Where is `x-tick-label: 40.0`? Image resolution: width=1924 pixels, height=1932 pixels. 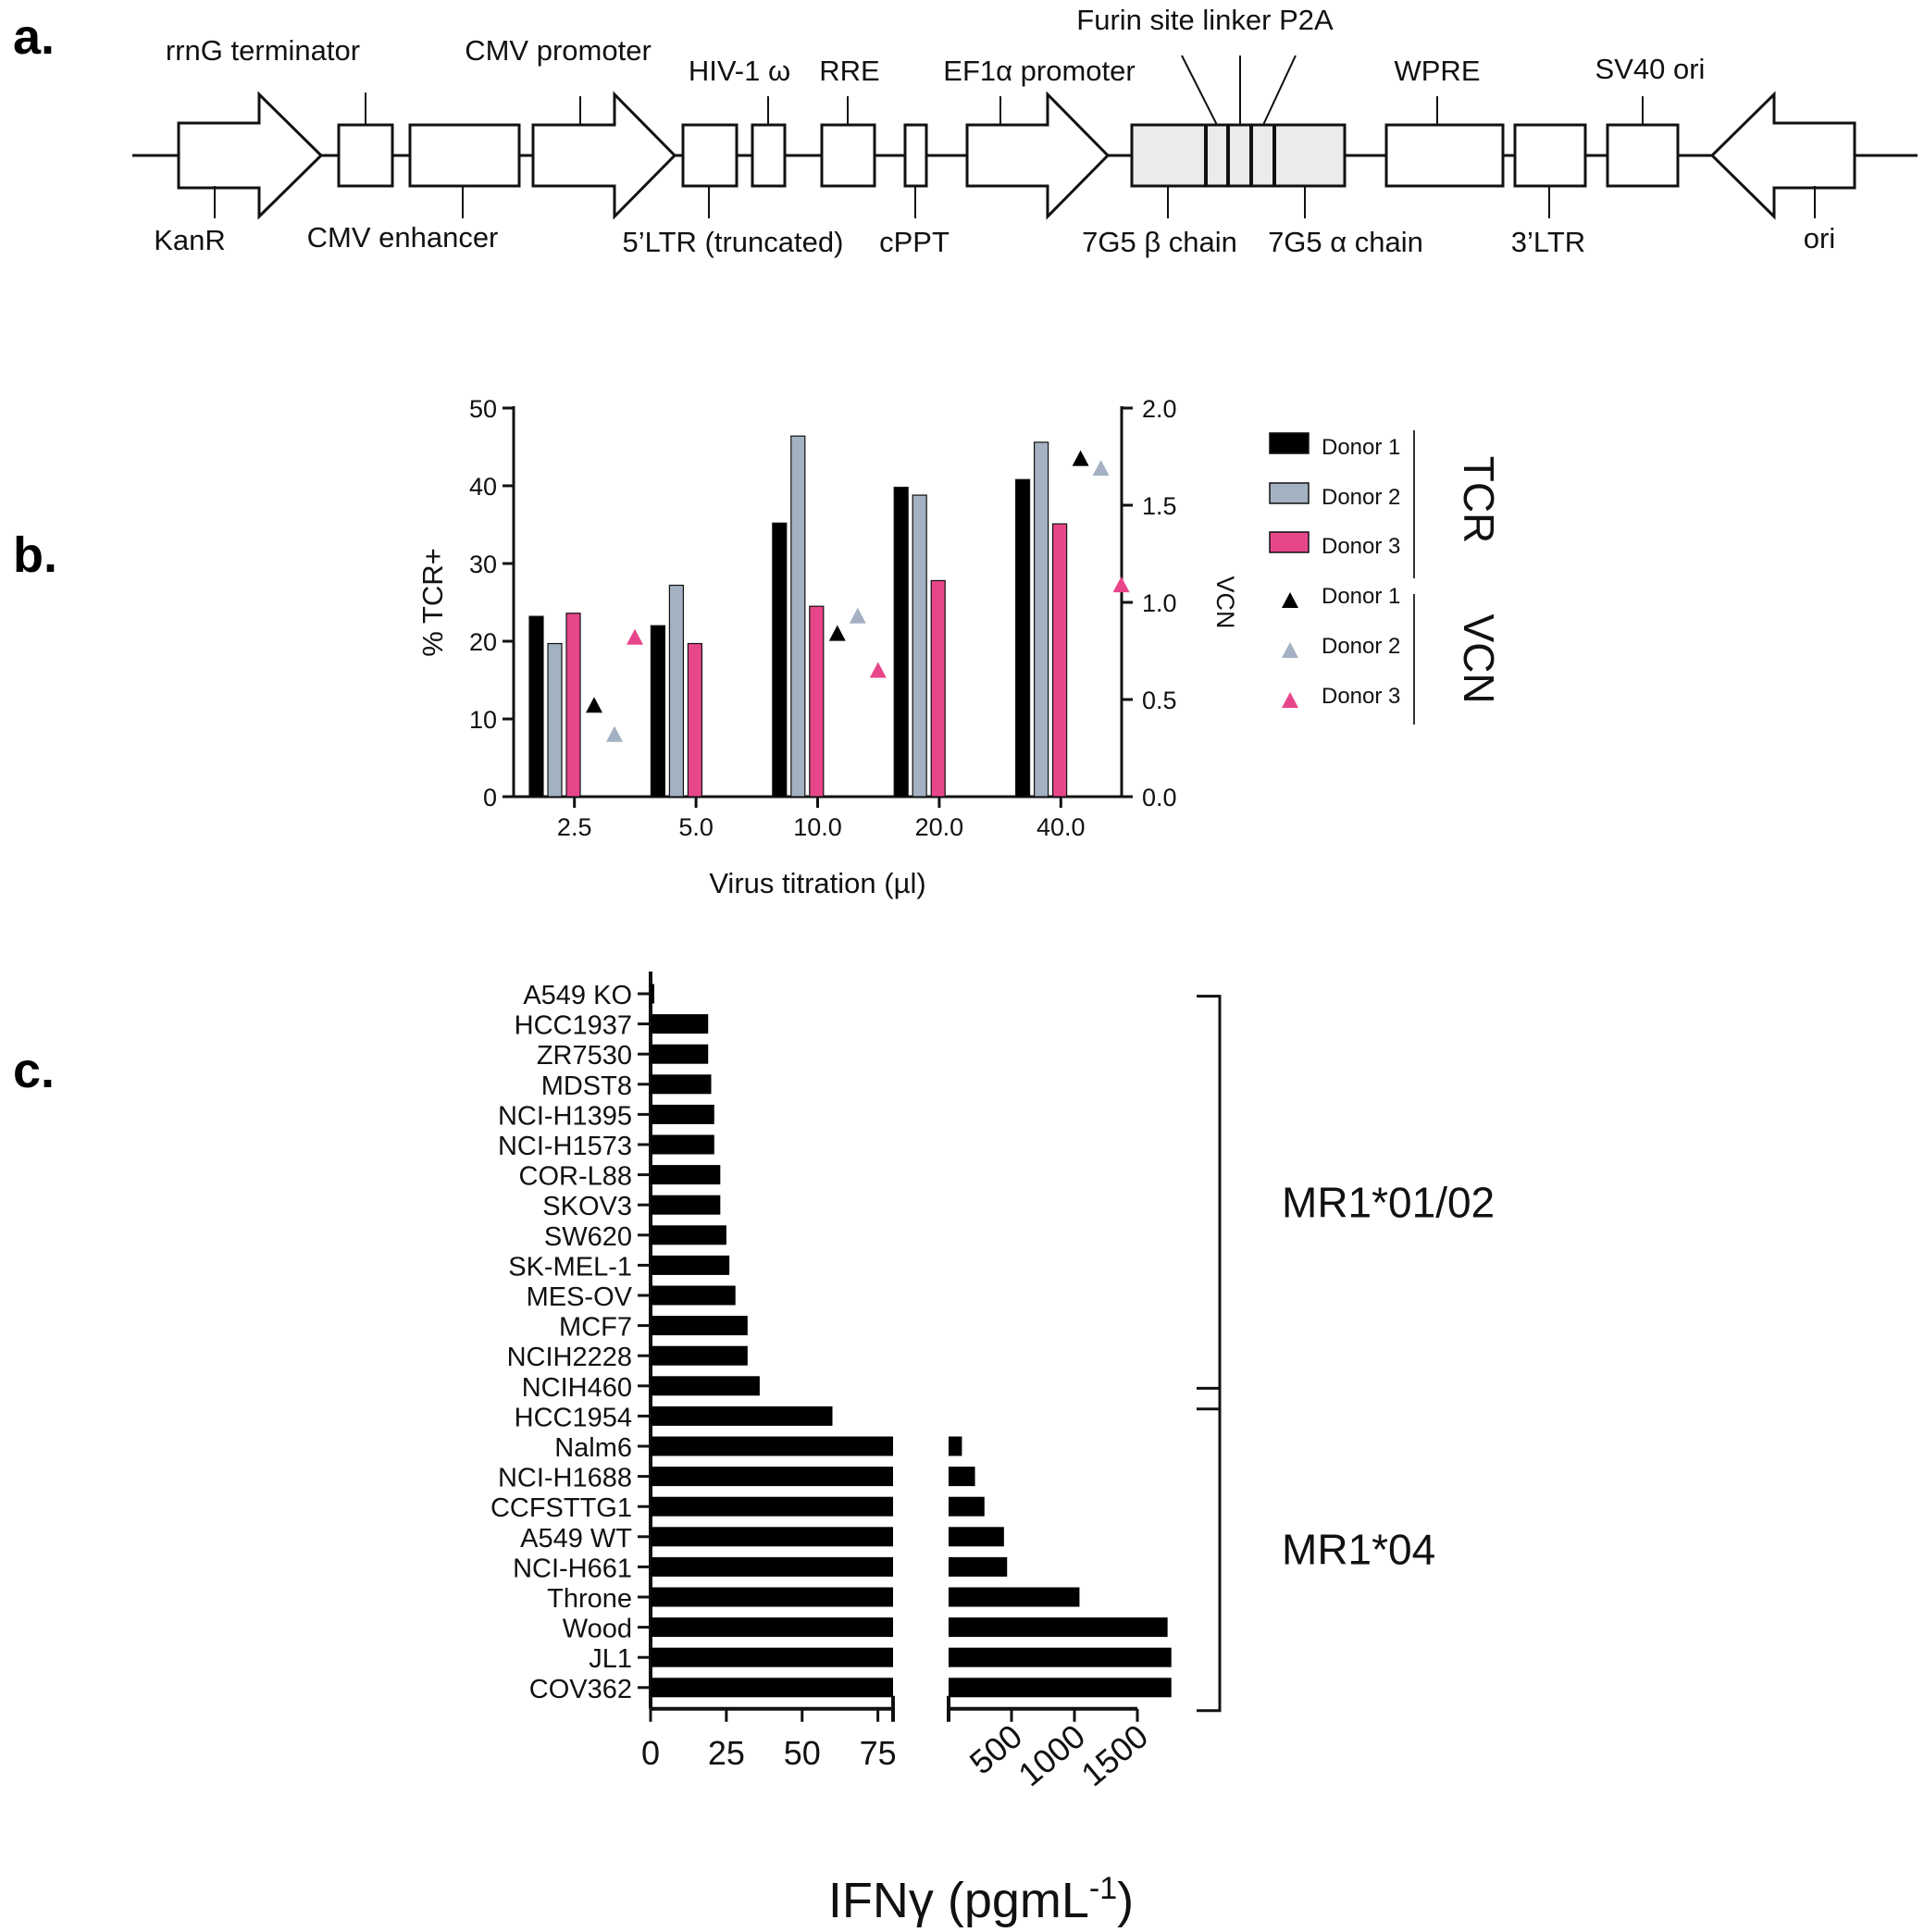
x-tick-label: 40.0 is located at coordinates (1061, 827).